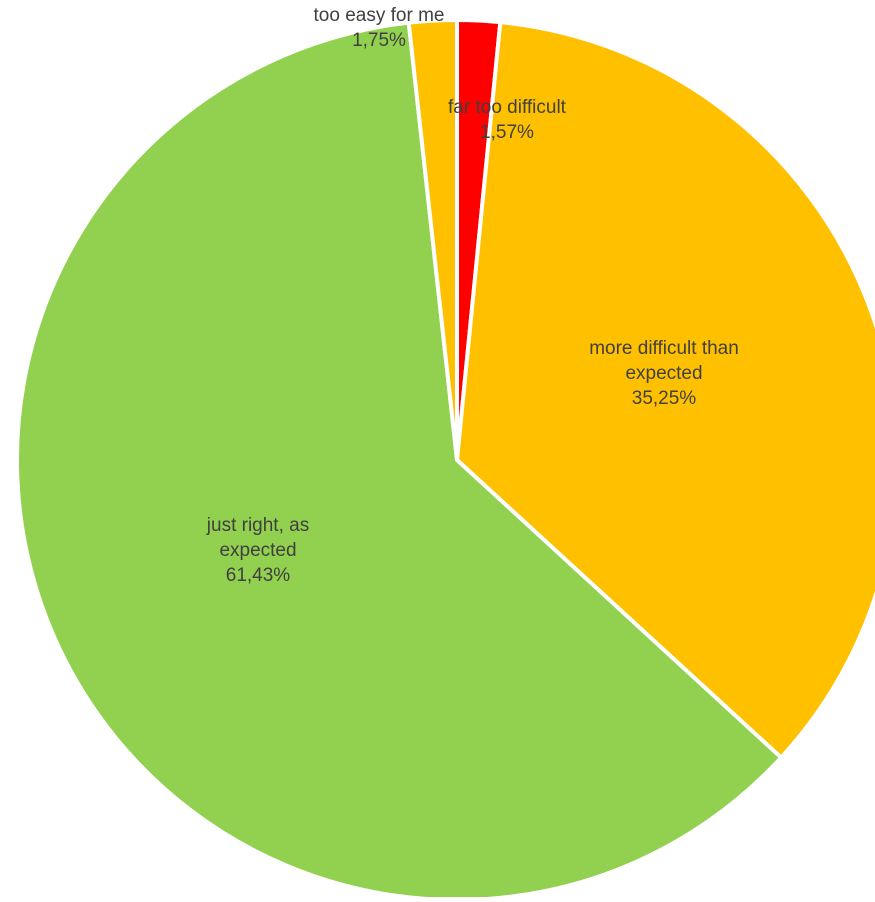  I want to click on data-label-more-difficult-than-expected: more difficult than expected 35,25%, so click(664, 373).